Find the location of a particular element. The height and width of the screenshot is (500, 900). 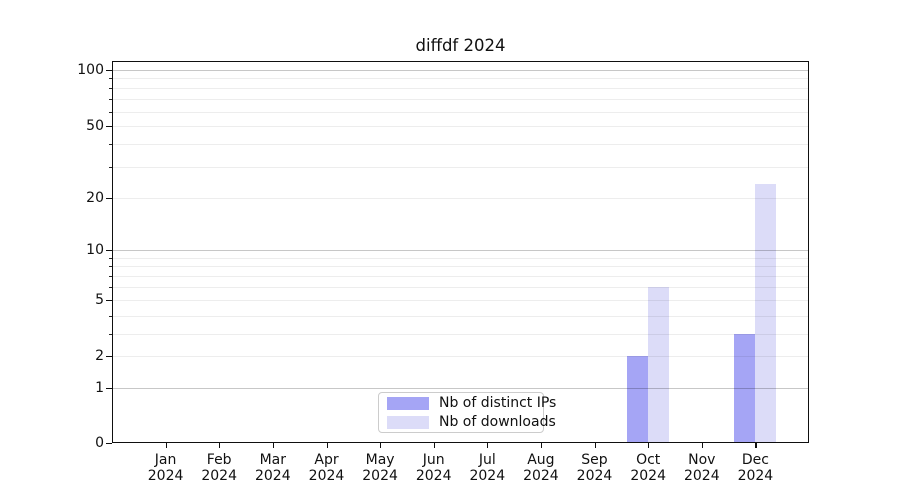

y-tick-label: 5 is located at coordinates (99, 300).